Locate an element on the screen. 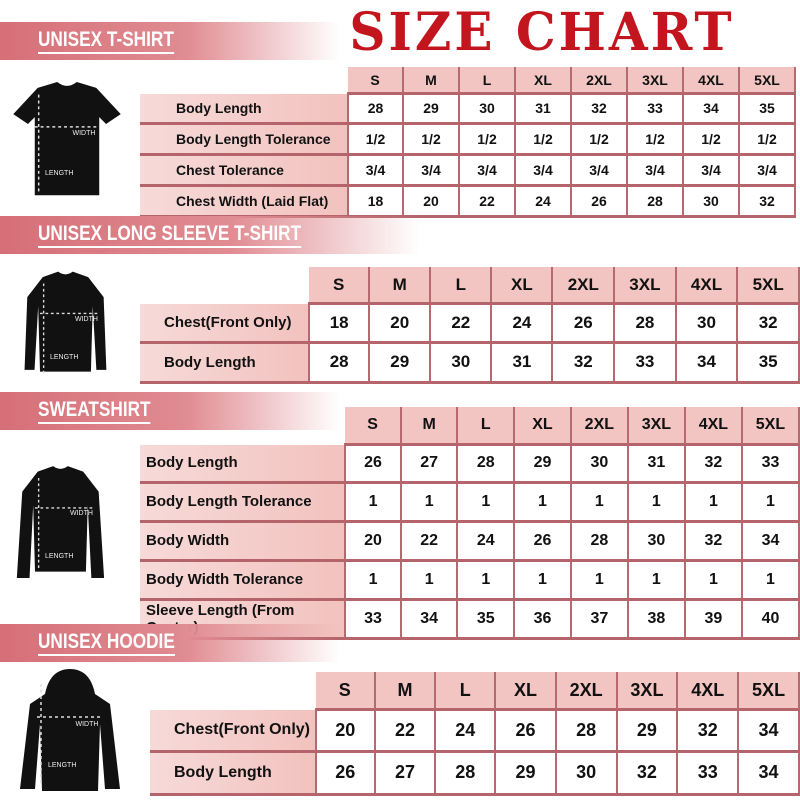 The height and width of the screenshot is (800, 800). table-row: Body Length 26 27 28 29 30 31 32 33 is located at coordinates (470, 464).